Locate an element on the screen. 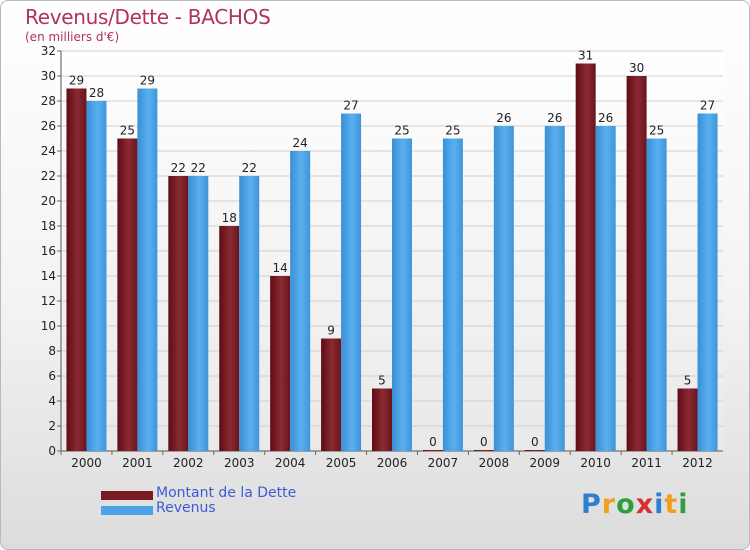  proxiti-logo: Proxiti is located at coordinates (635, 504).